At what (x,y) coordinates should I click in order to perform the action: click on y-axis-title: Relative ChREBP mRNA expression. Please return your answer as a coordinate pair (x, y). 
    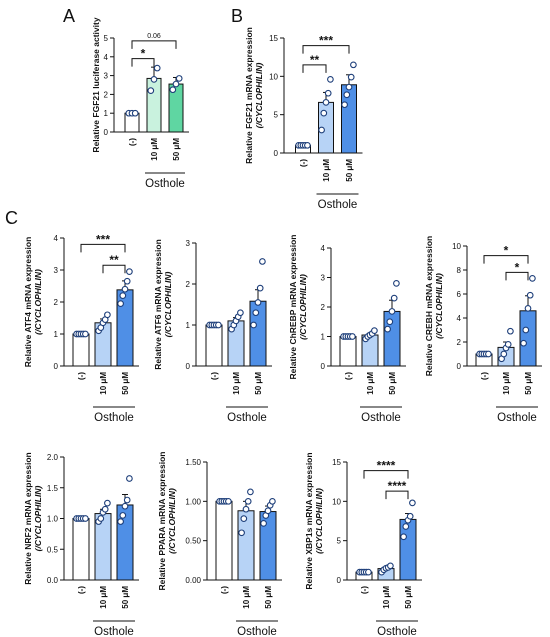
    Looking at the image, I should click on (293, 306).